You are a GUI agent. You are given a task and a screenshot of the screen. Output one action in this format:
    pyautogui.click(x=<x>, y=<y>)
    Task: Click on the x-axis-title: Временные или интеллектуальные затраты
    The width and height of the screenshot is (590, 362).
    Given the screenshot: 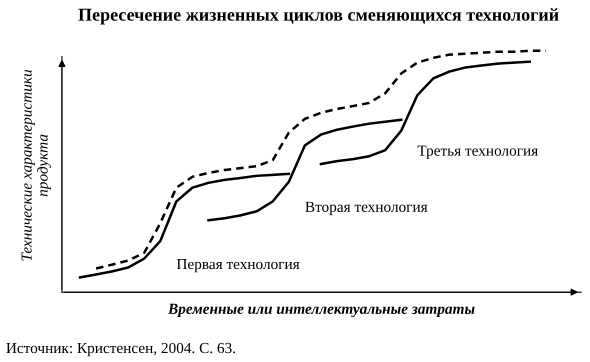 What is the action you would take?
    pyautogui.click(x=321, y=311)
    